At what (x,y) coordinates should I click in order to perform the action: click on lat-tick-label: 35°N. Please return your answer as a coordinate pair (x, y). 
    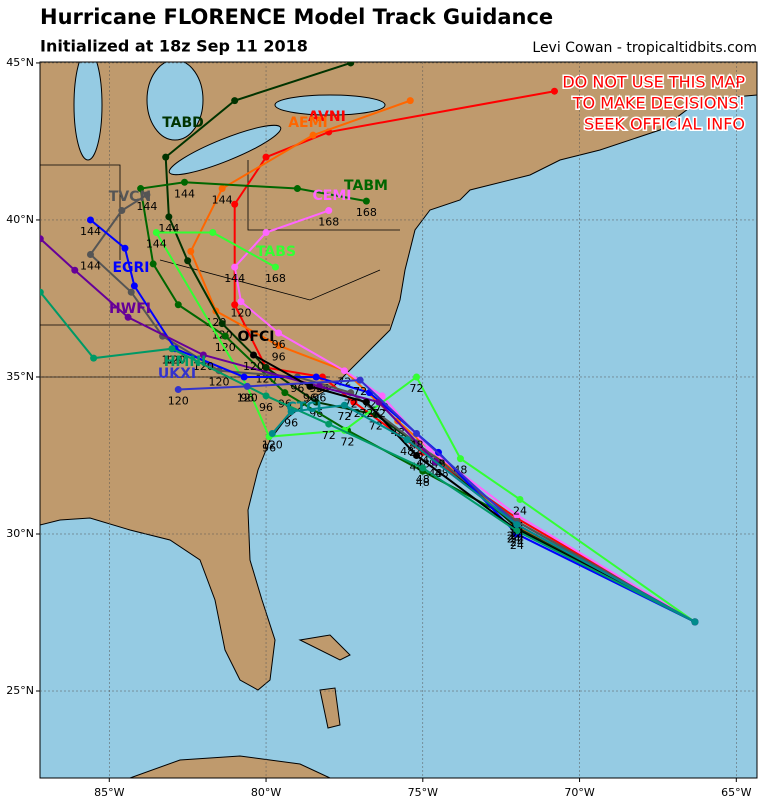
    Looking at the image, I should click on (20, 376).